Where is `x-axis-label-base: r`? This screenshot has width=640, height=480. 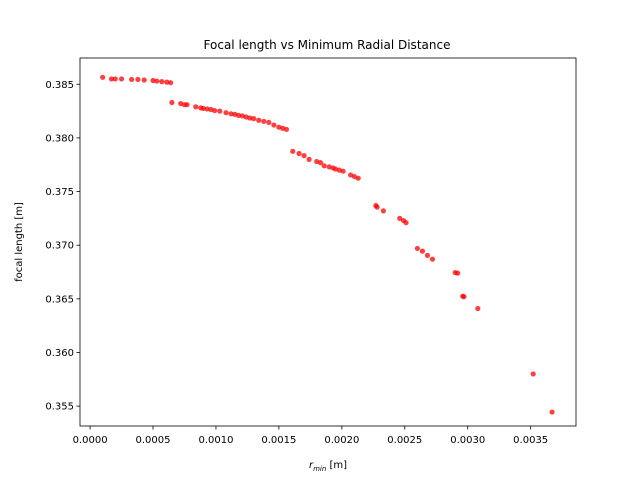 x-axis-label-base: r is located at coordinates (311, 465).